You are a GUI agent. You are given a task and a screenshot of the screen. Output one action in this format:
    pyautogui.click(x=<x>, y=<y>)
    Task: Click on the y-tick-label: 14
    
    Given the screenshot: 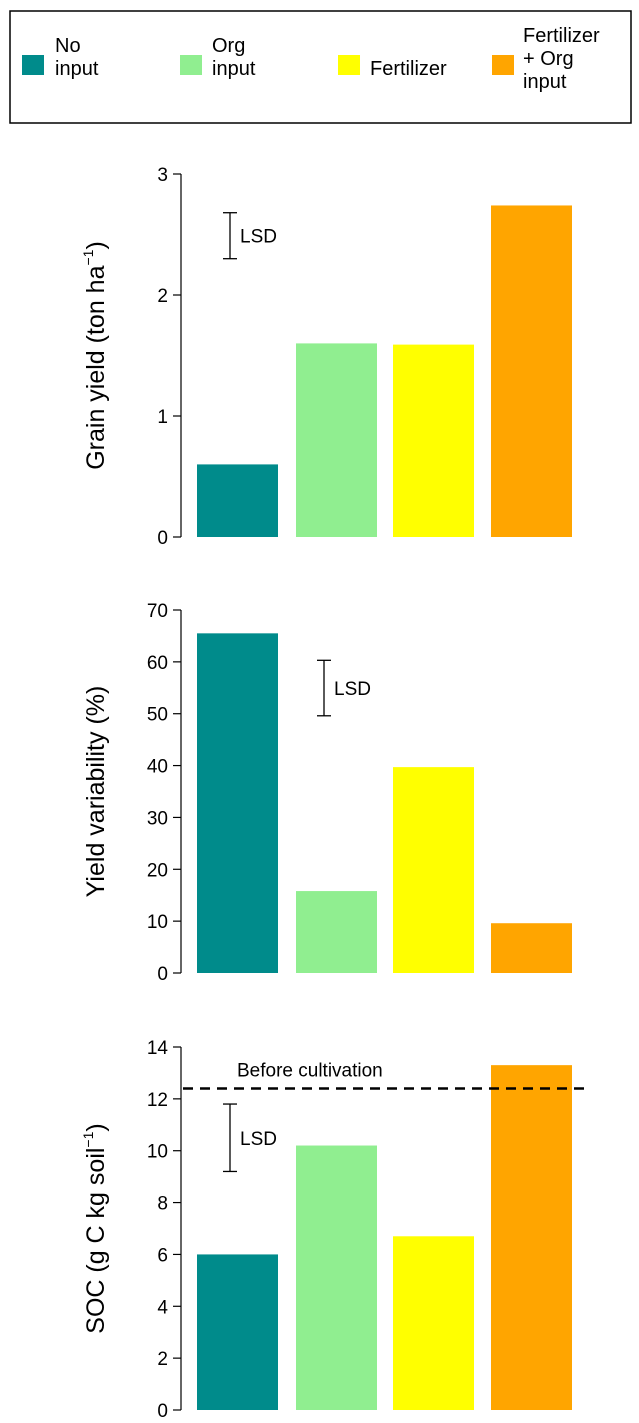 What is the action you would take?
    pyautogui.click(x=158, y=1048)
    